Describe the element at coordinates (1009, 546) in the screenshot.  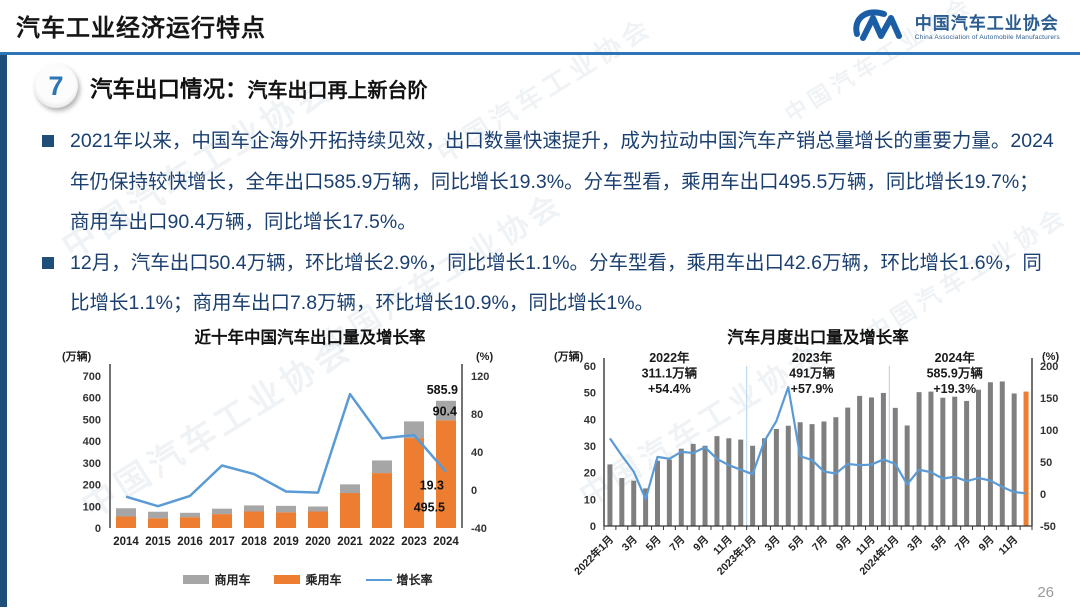
I see `svg-text: 11月` at that location.